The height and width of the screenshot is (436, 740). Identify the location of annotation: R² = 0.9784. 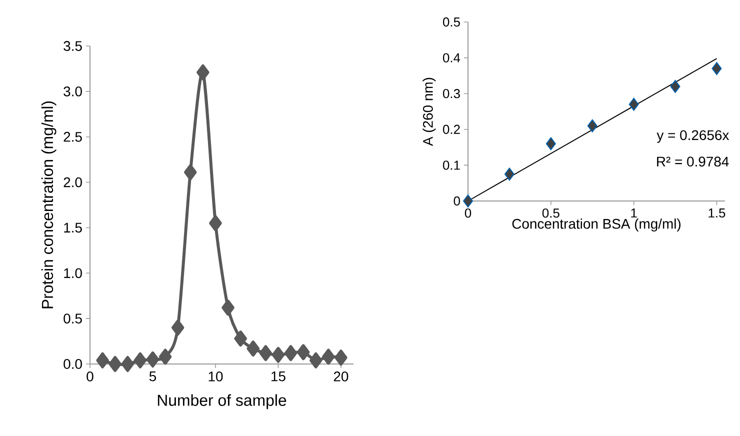
(693, 161).